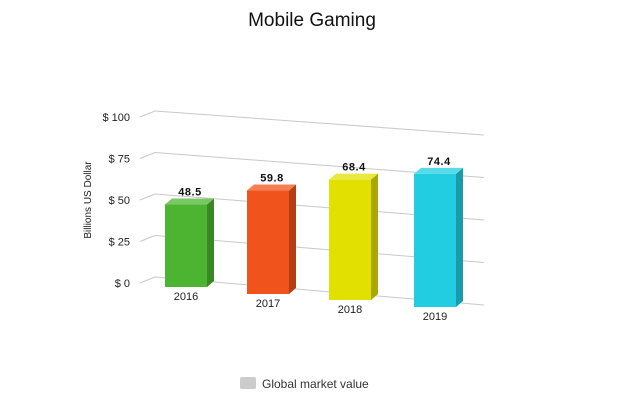 The height and width of the screenshot is (416, 624). Describe the element at coordinates (122, 284) in the screenshot. I see `y-tick-label: $ 0` at that location.